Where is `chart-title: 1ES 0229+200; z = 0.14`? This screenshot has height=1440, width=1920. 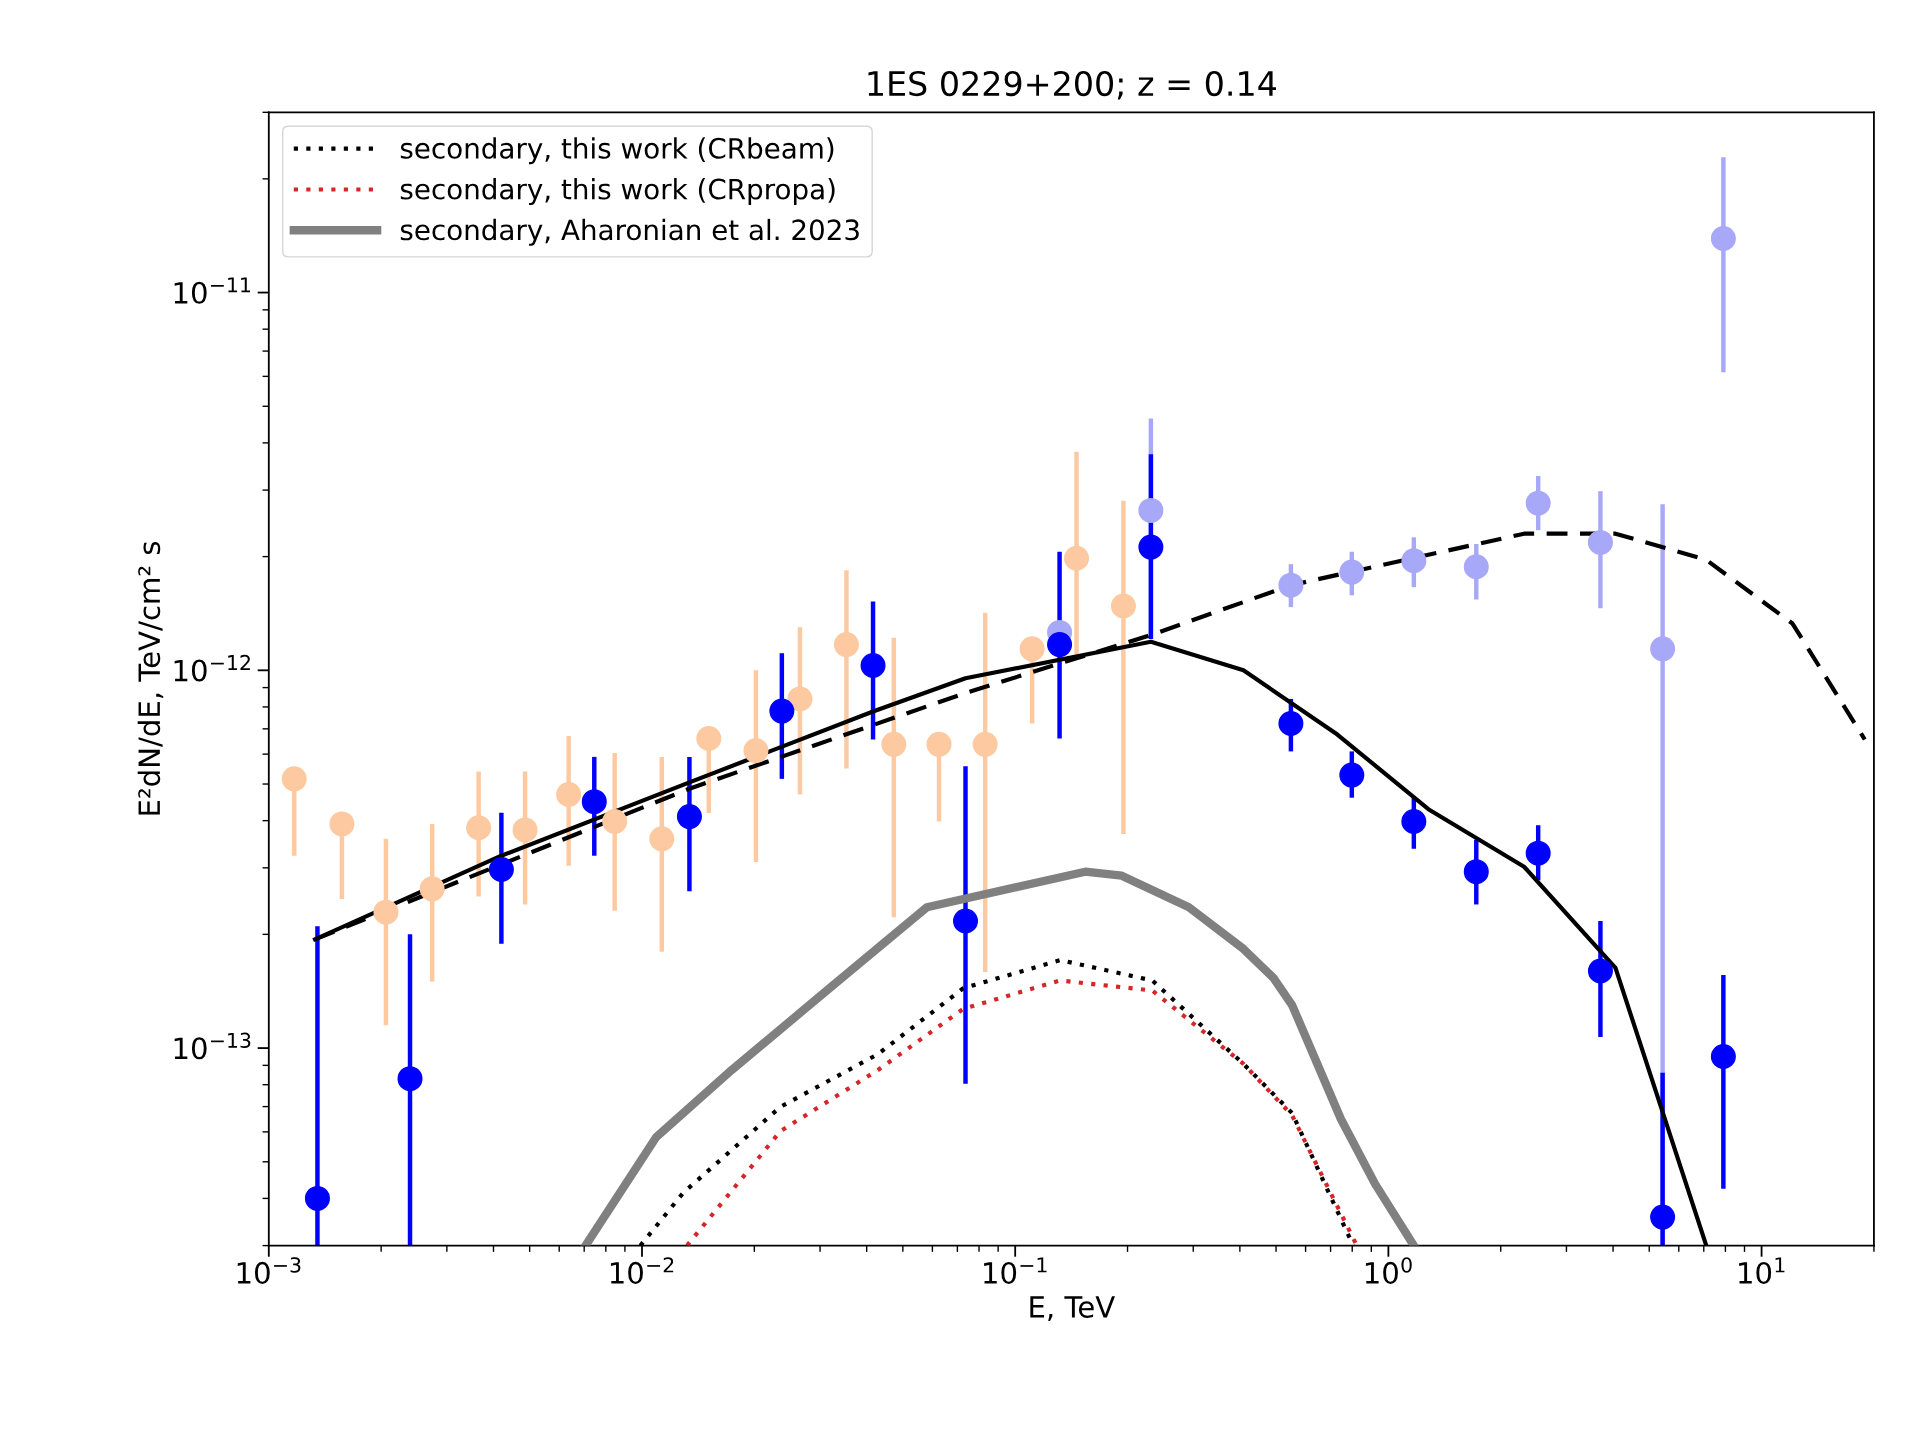
chart-title: 1ES 0229+200; z = 0.14 is located at coordinates (1072, 85).